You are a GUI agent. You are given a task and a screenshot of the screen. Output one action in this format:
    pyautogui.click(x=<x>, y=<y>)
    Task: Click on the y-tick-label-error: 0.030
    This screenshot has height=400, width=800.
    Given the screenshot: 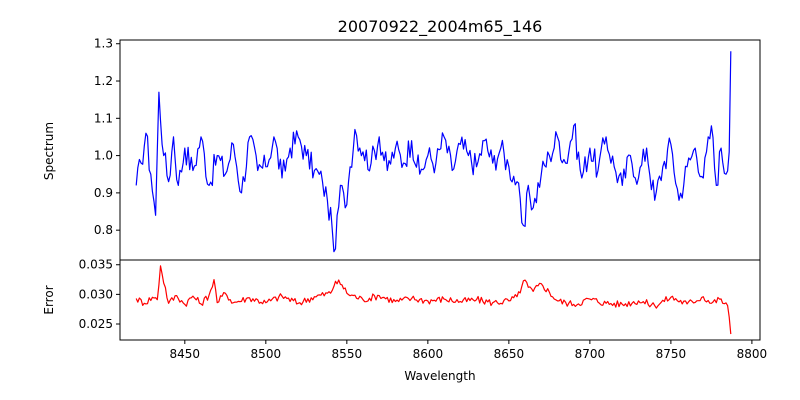 What is the action you would take?
    pyautogui.click(x=96, y=294)
    